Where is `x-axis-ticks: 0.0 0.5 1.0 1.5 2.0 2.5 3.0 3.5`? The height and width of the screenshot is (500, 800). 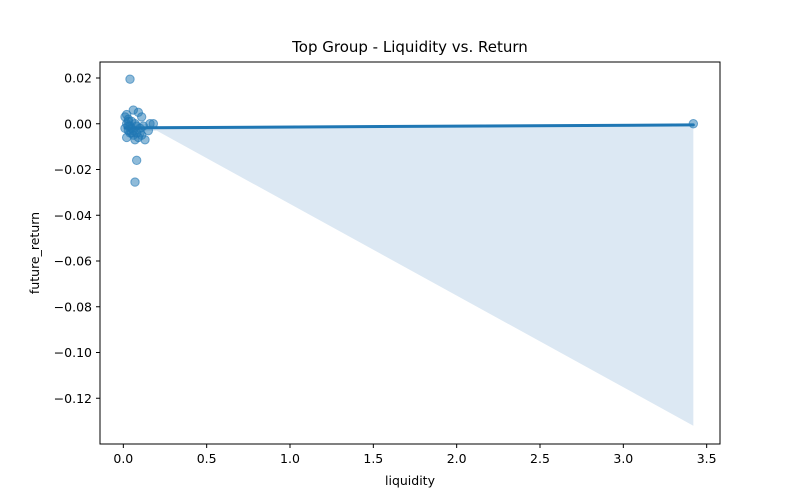
x-axis-ticks: 0.0 0.5 1.0 1.5 2.0 2.5 3.0 3.5 is located at coordinates (415, 455).